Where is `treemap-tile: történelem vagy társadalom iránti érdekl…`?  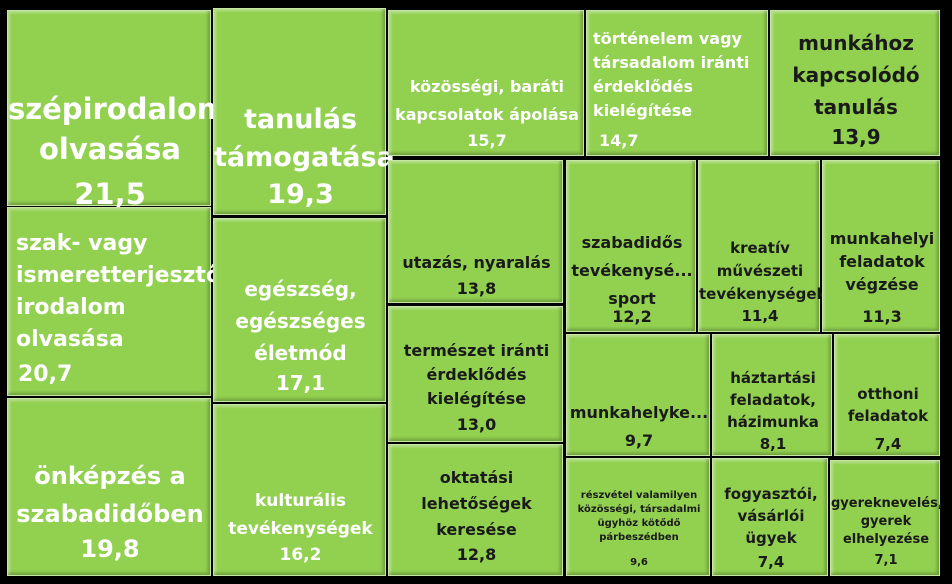
treemap-tile: történelem vagy társadalom iránti érdekl… is located at coordinates (677, 83).